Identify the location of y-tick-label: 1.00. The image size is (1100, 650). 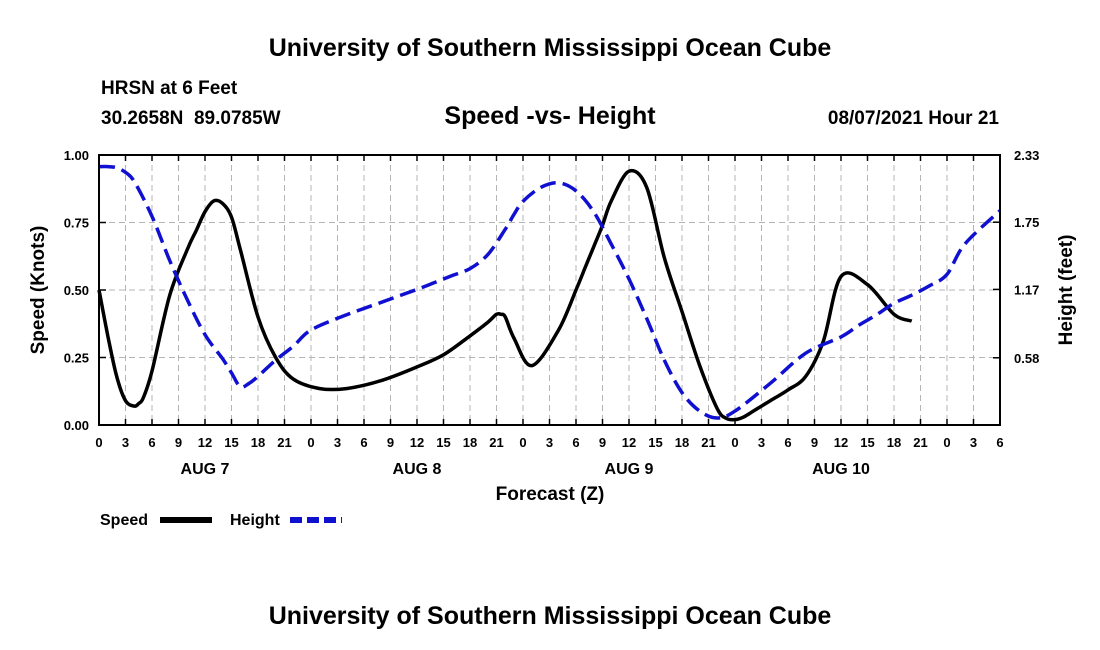
(76, 155).